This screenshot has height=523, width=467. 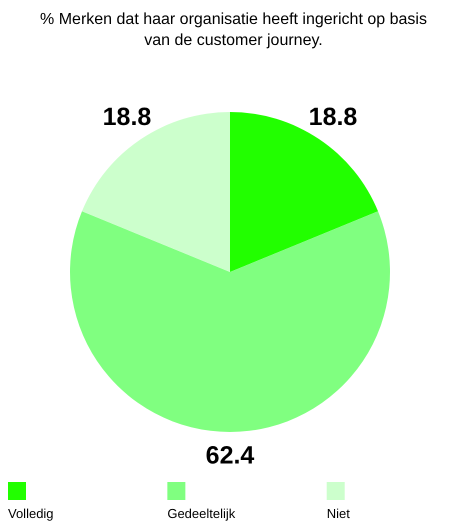 What do you see at coordinates (230, 456) in the screenshot?
I see `data-label: 62.4` at bounding box center [230, 456].